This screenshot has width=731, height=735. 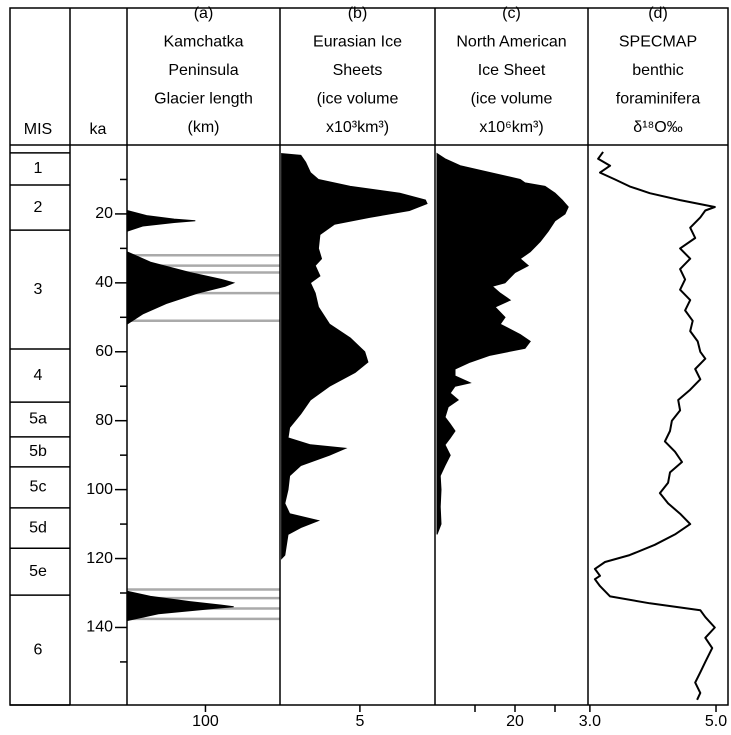 What do you see at coordinates (511, 127) in the screenshot?
I see `panel-header: x10⁶km³)` at bounding box center [511, 127].